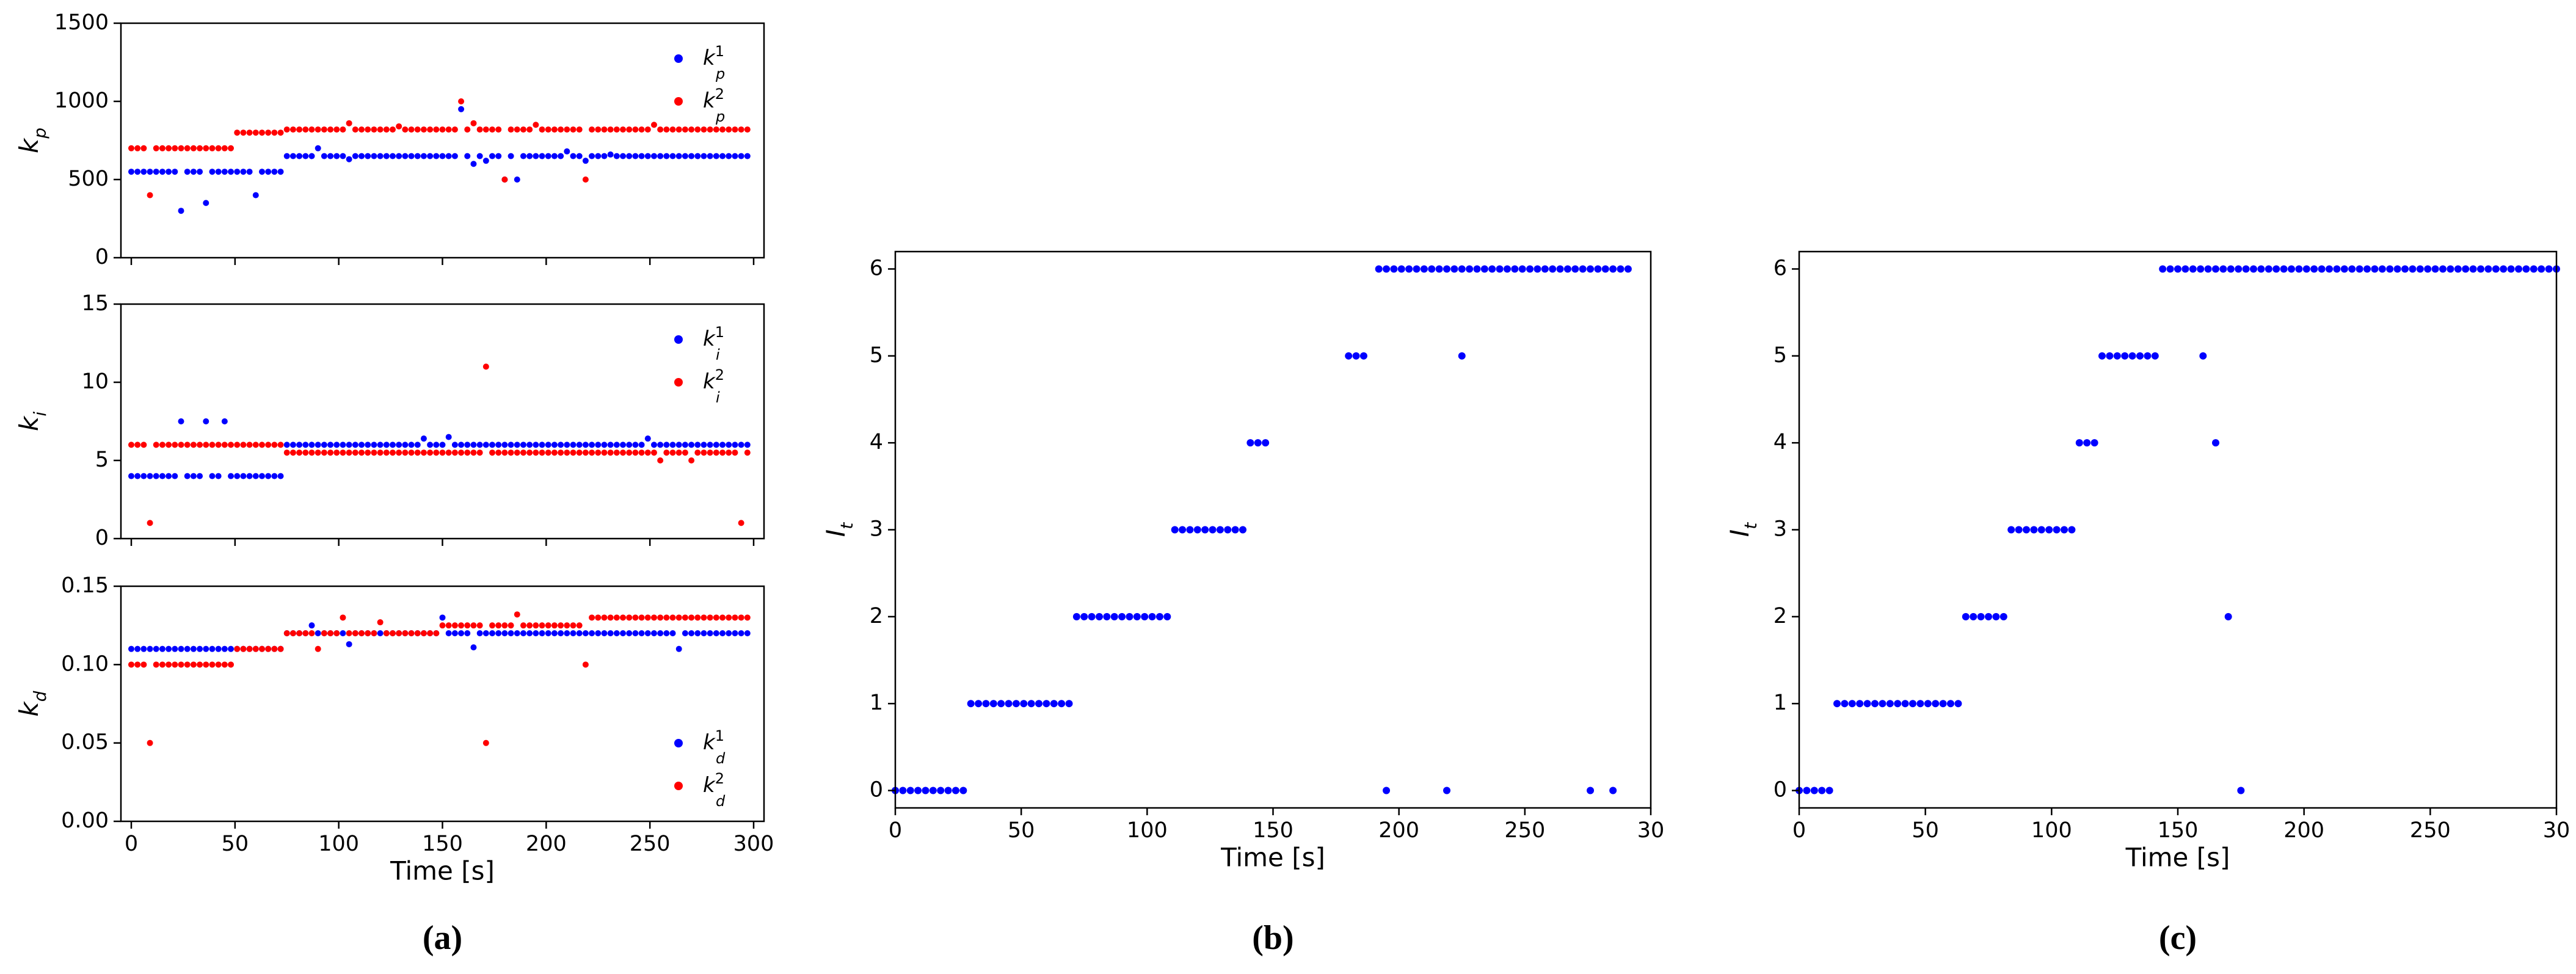  I want to click on x-tick-label: 0, so click(896, 830).